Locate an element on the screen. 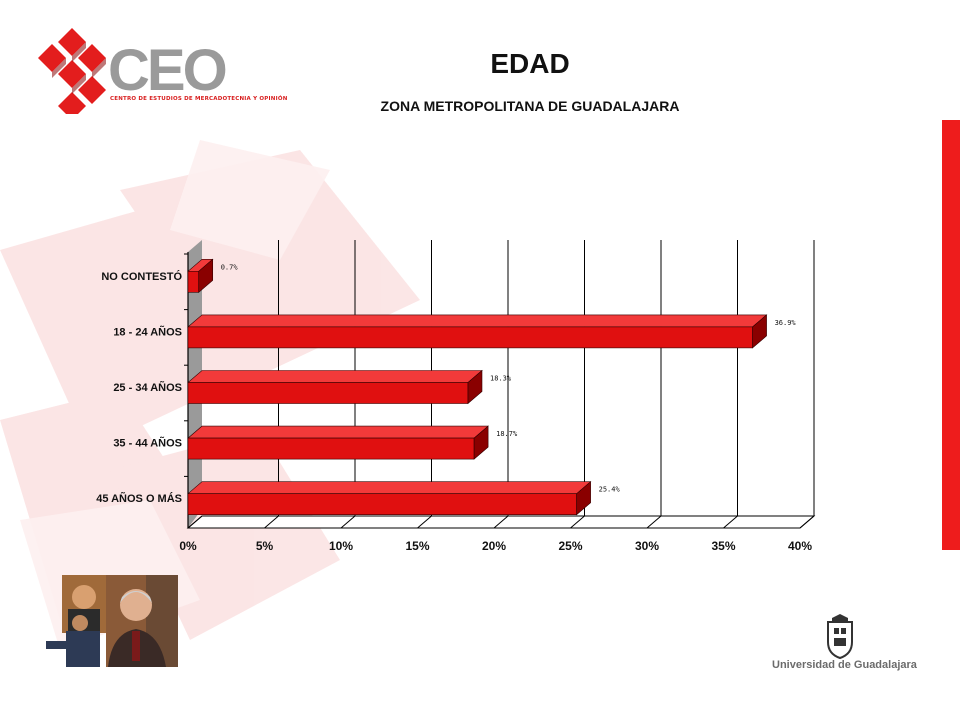 The height and width of the screenshot is (720, 960). ceo-logo-wordmark: CEO is located at coordinates (167, 70).